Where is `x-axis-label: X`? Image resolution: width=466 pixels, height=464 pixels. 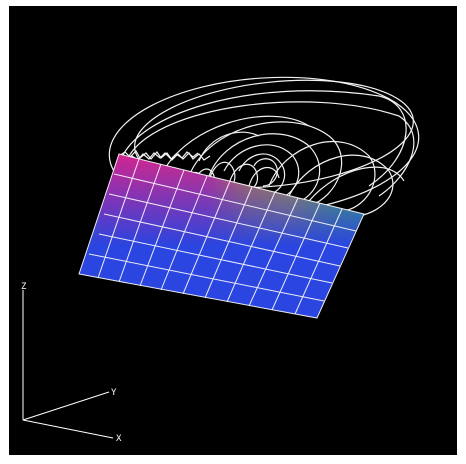 x-axis-label: X is located at coordinates (119, 439).